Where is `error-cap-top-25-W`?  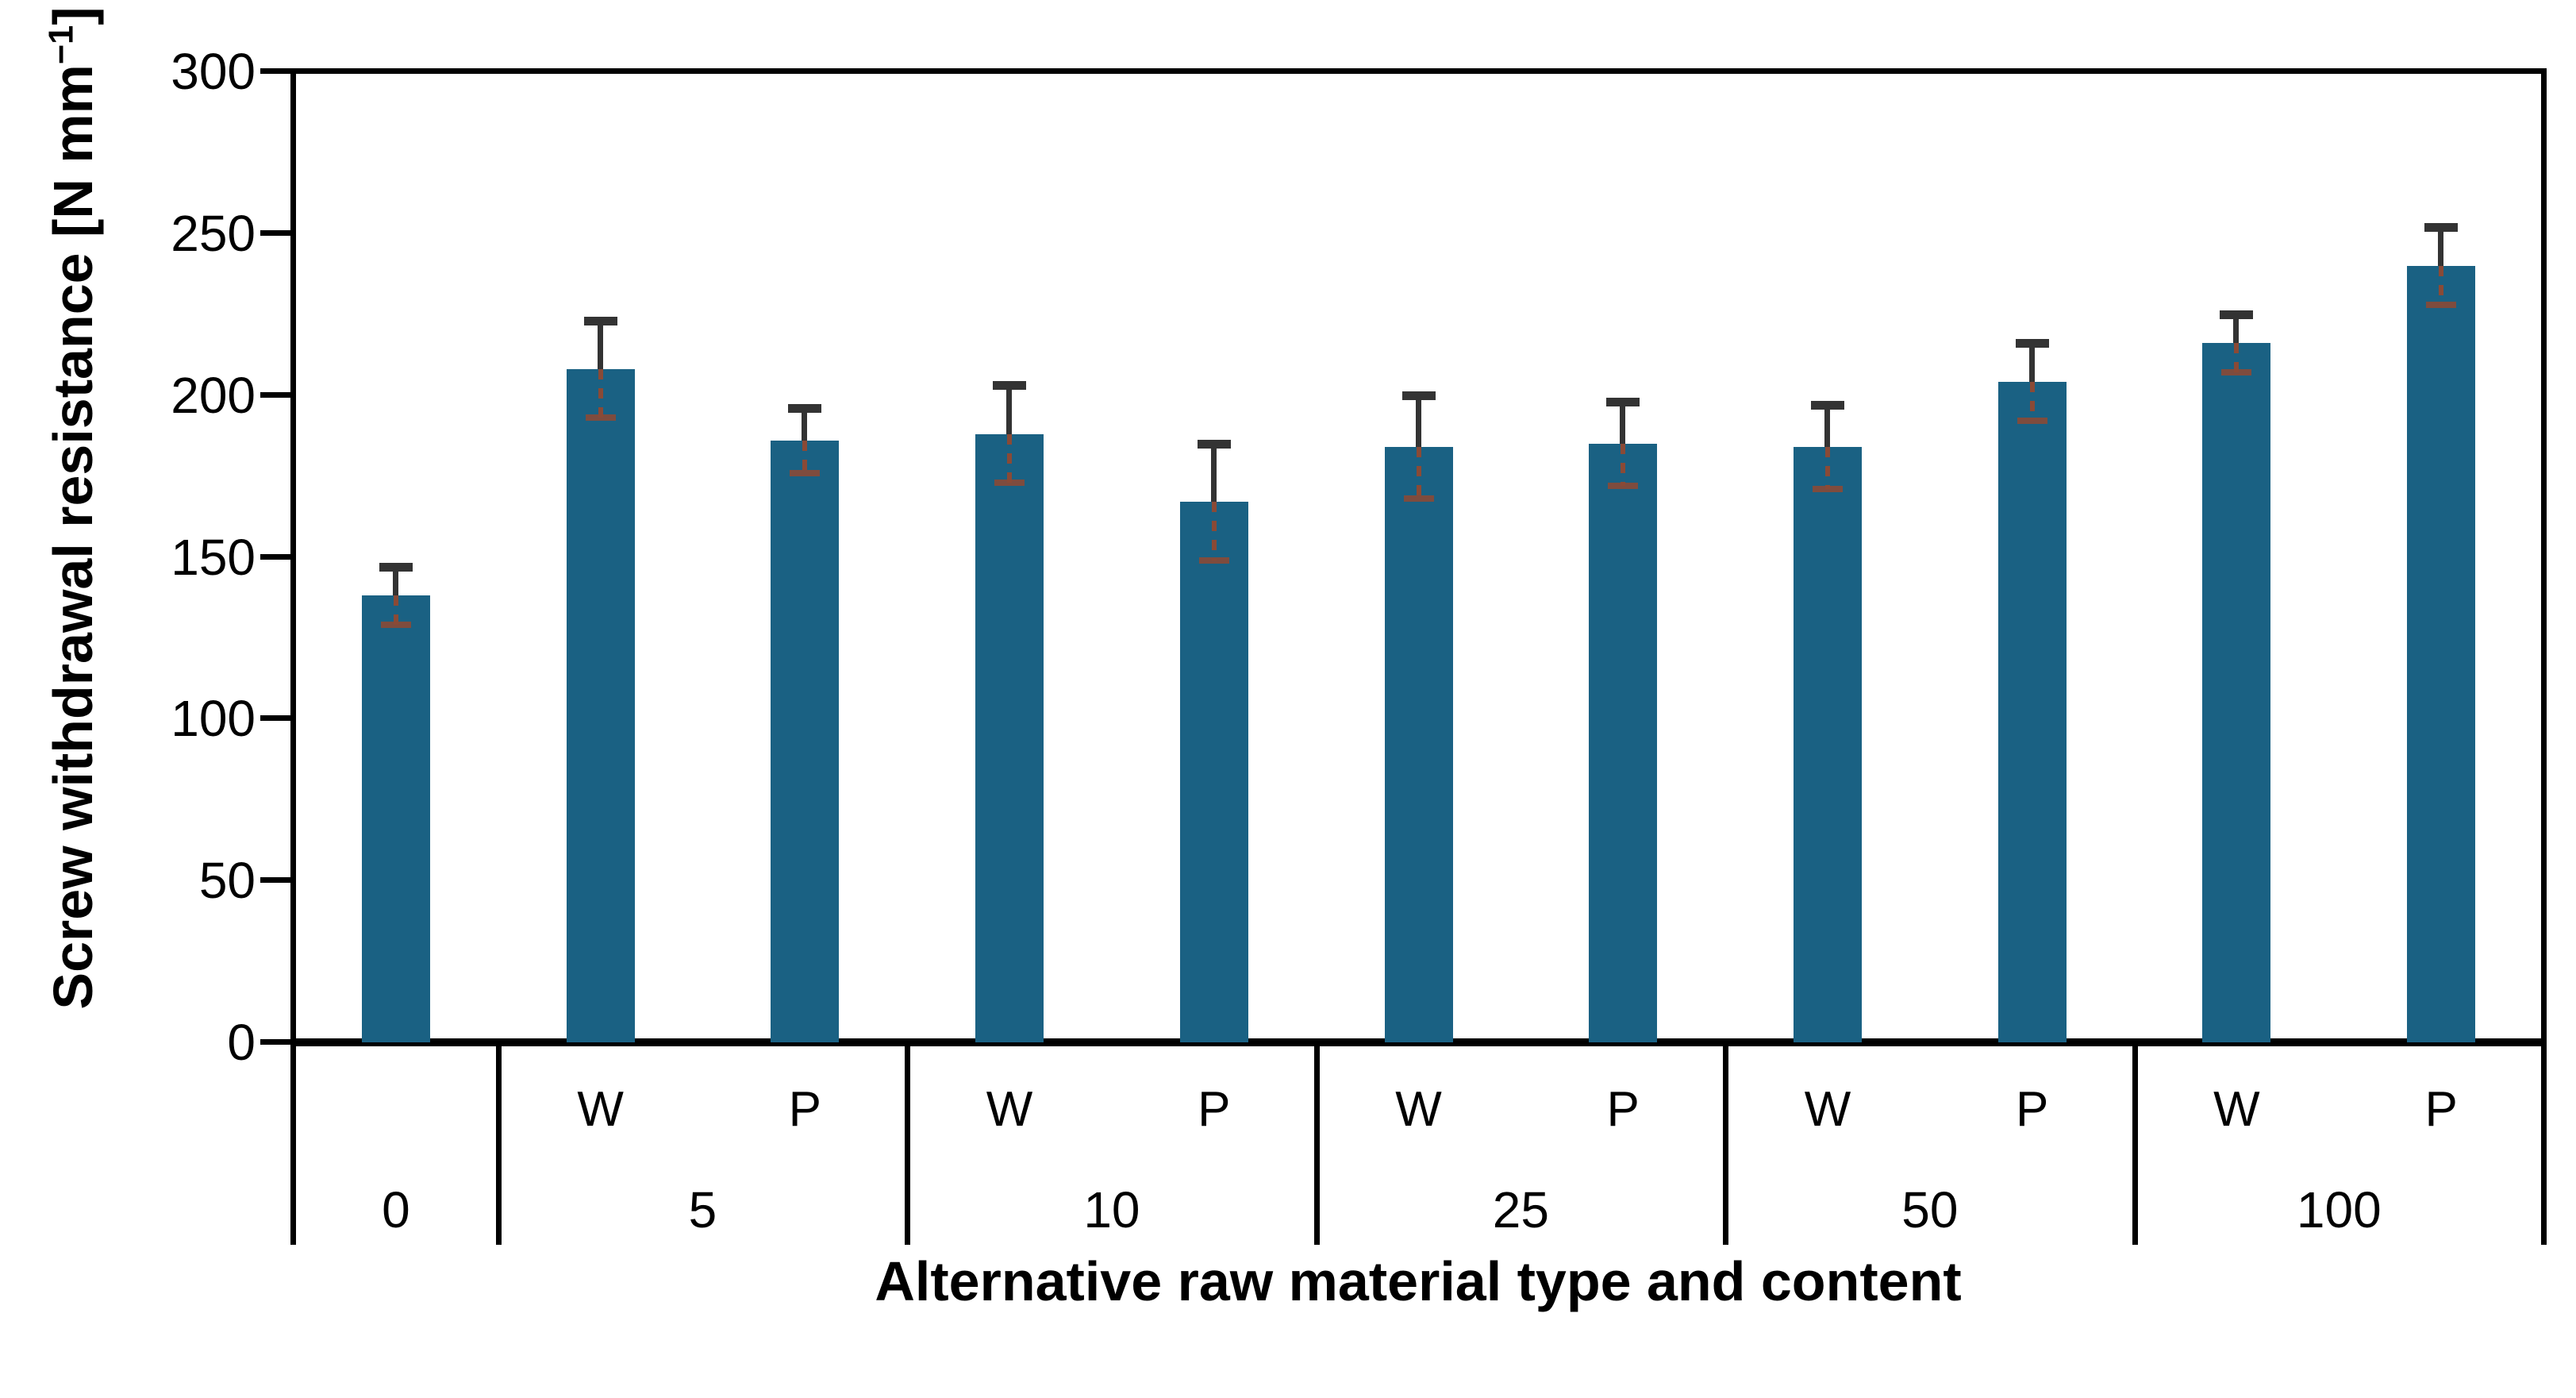
error-cap-top-25-W is located at coordinates (1418, 395).